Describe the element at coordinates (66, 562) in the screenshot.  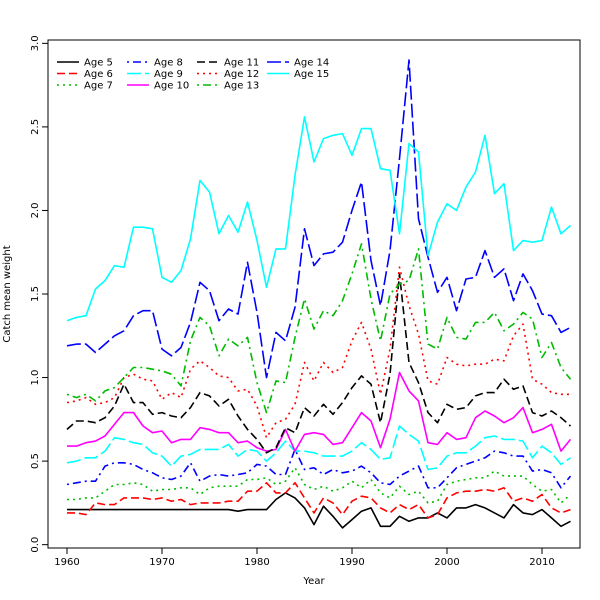
I see `x-tick-label: 1960` at that location.